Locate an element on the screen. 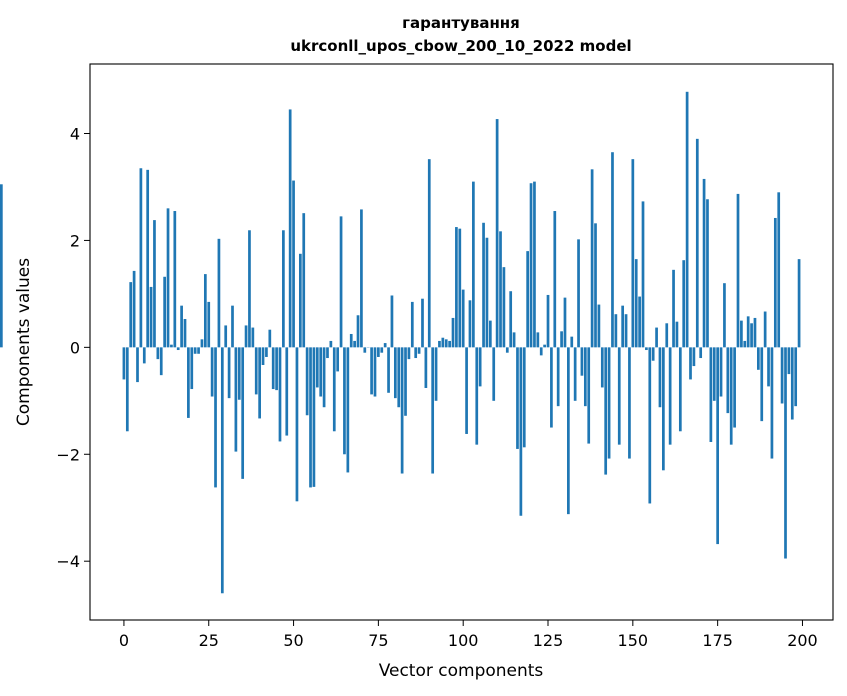  x-tick-label: 125 is located at coordinates (548, 640).